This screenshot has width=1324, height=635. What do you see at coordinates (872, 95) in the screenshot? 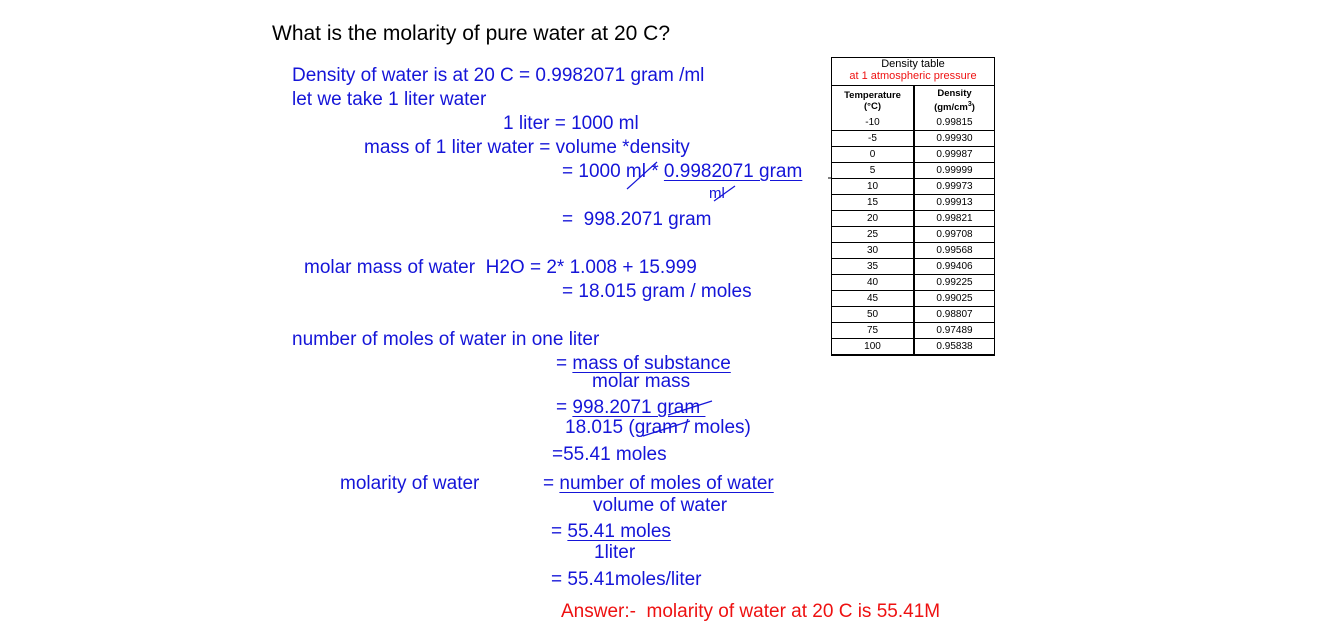
I see `text: Temperature` at bounding box center [872, 95].